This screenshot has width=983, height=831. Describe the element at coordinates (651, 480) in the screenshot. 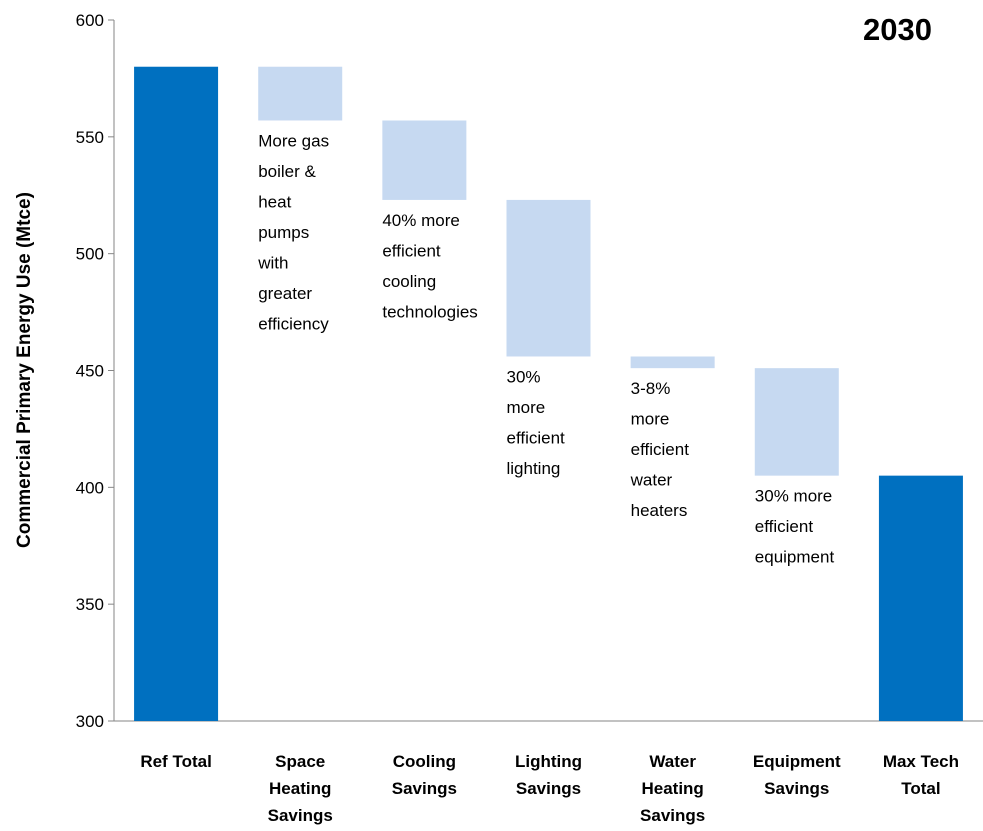

I see `bar-annotation-line: water` at that location.